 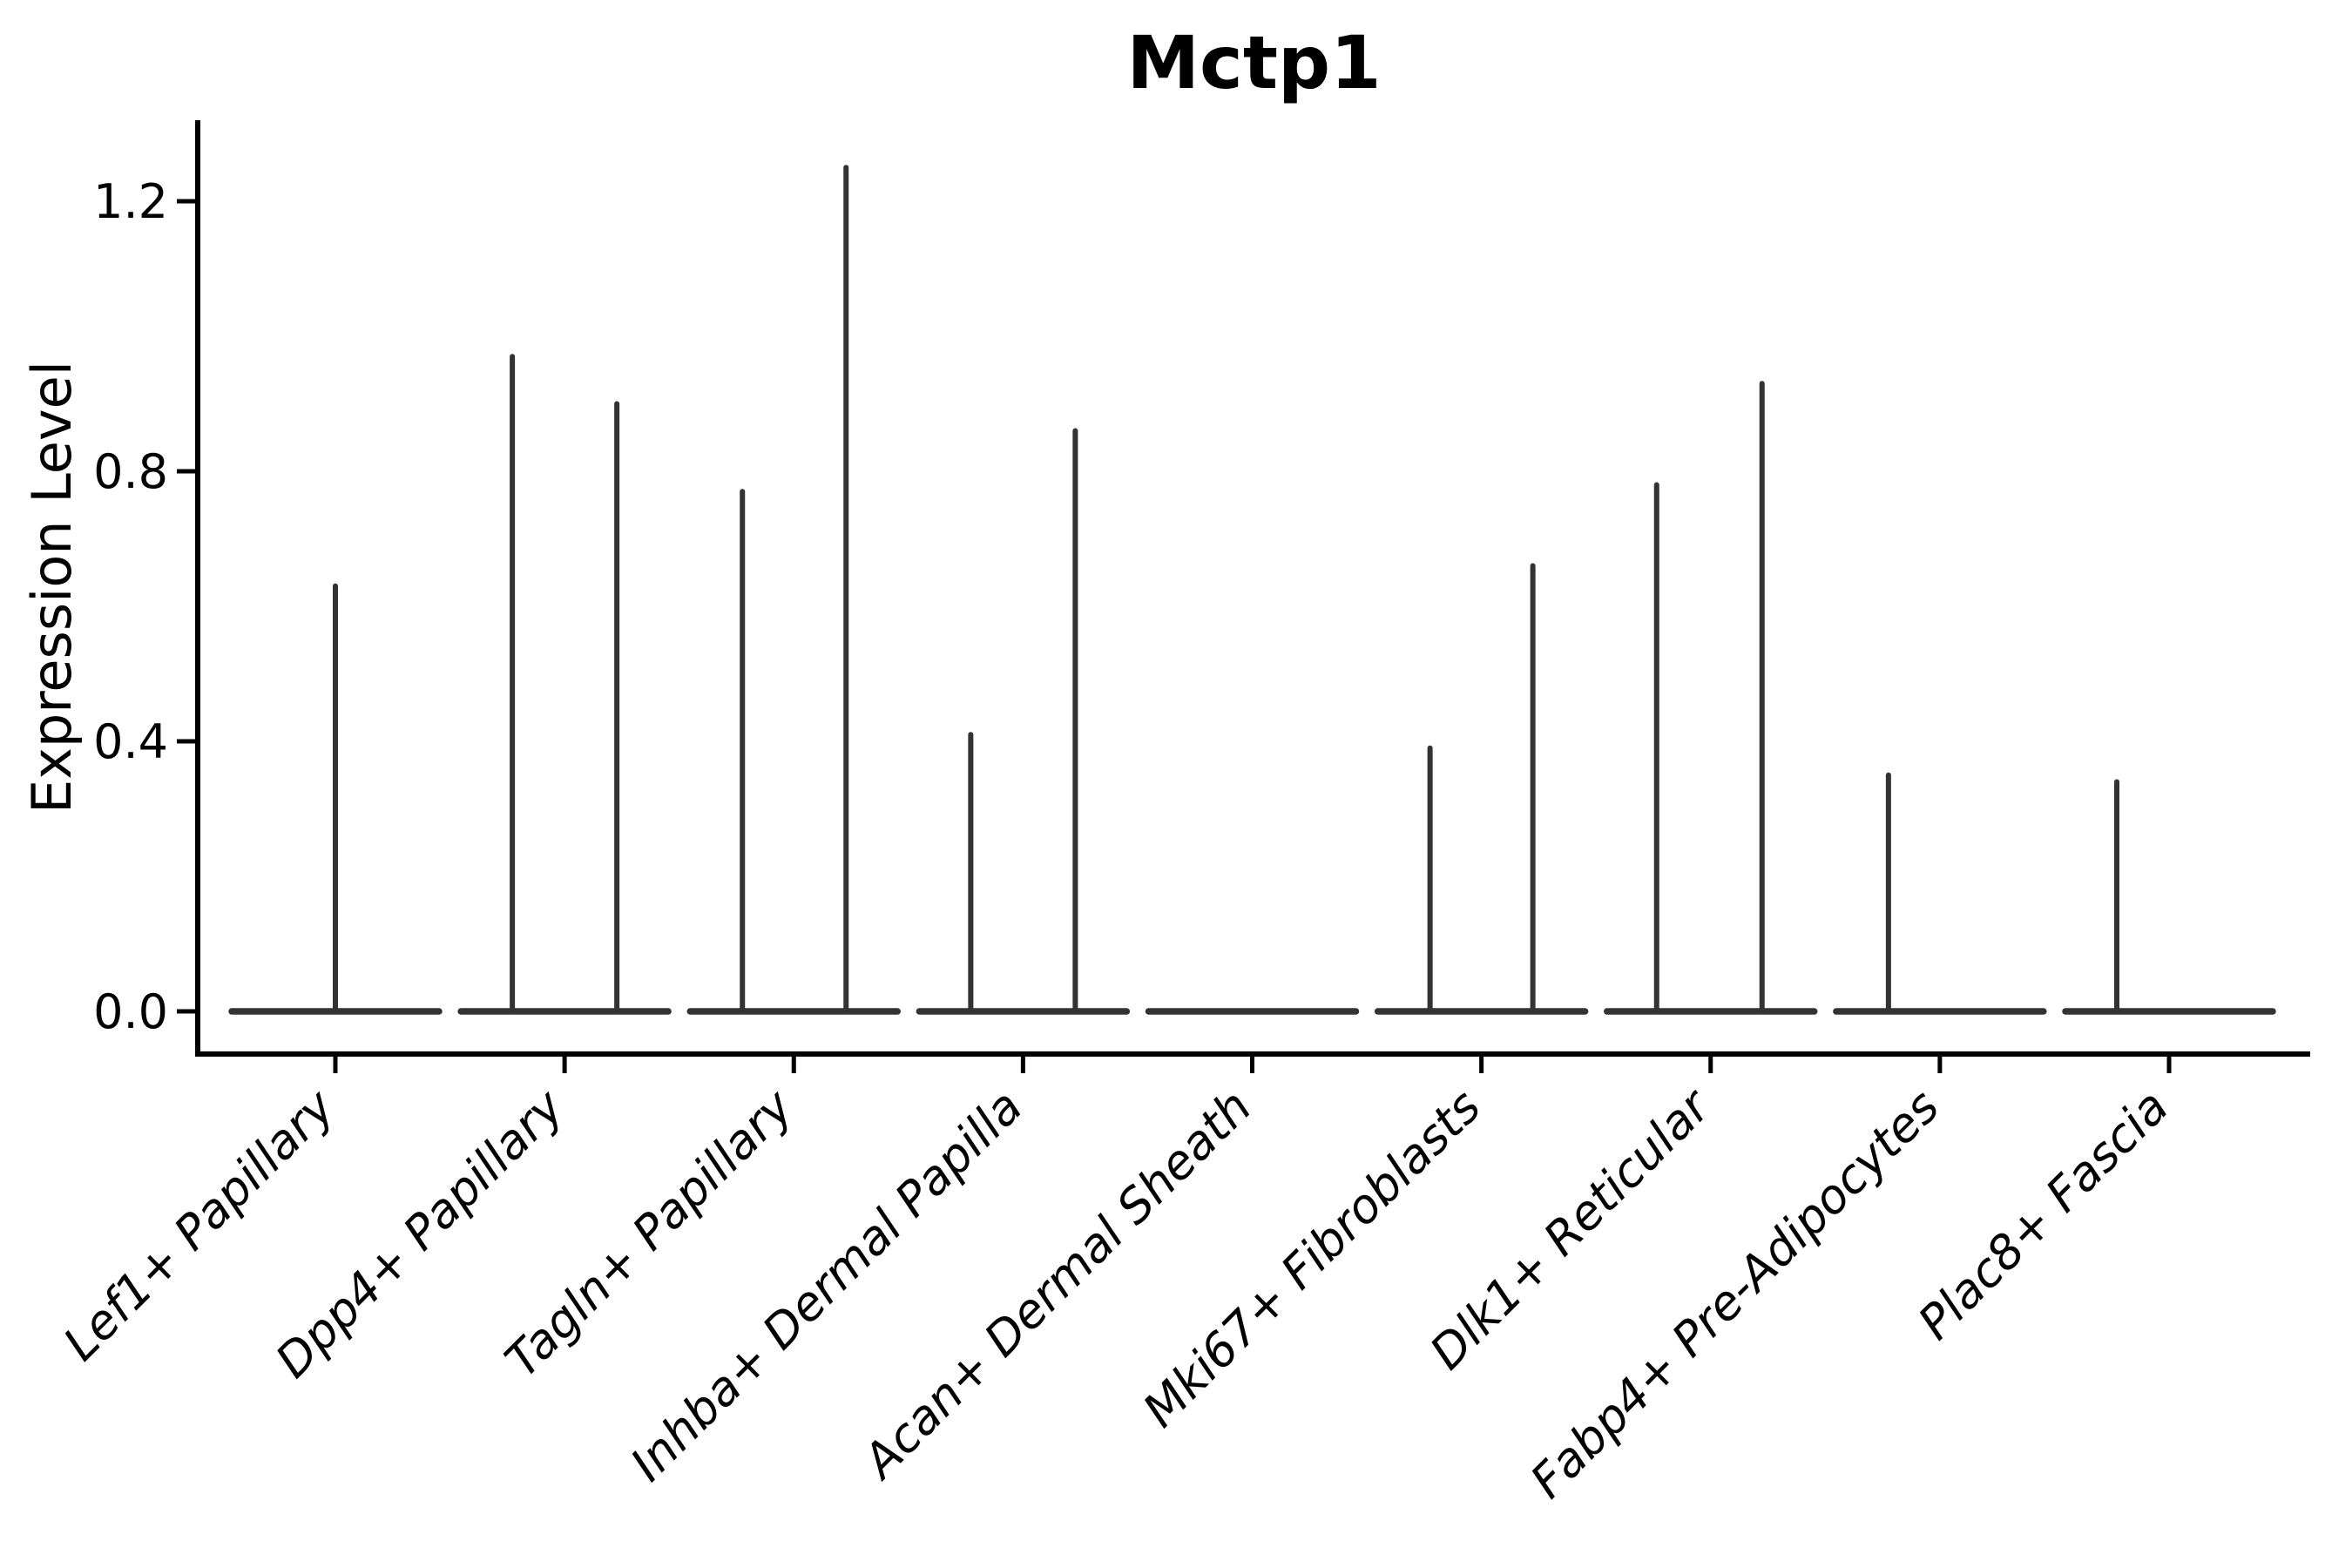 I want to click on y-tick-label: 0.8, so click(x=130, y=471).